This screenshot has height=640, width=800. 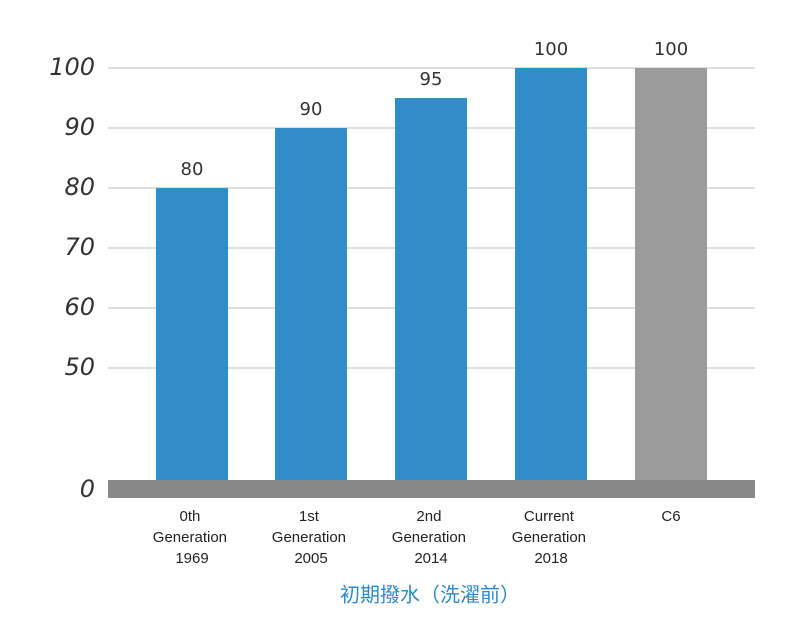 What do you see at coordinates (192, 537) in the screenshot?
I see `x-tick-label: 0th Generation 1969` at bounding box center [192, 537].